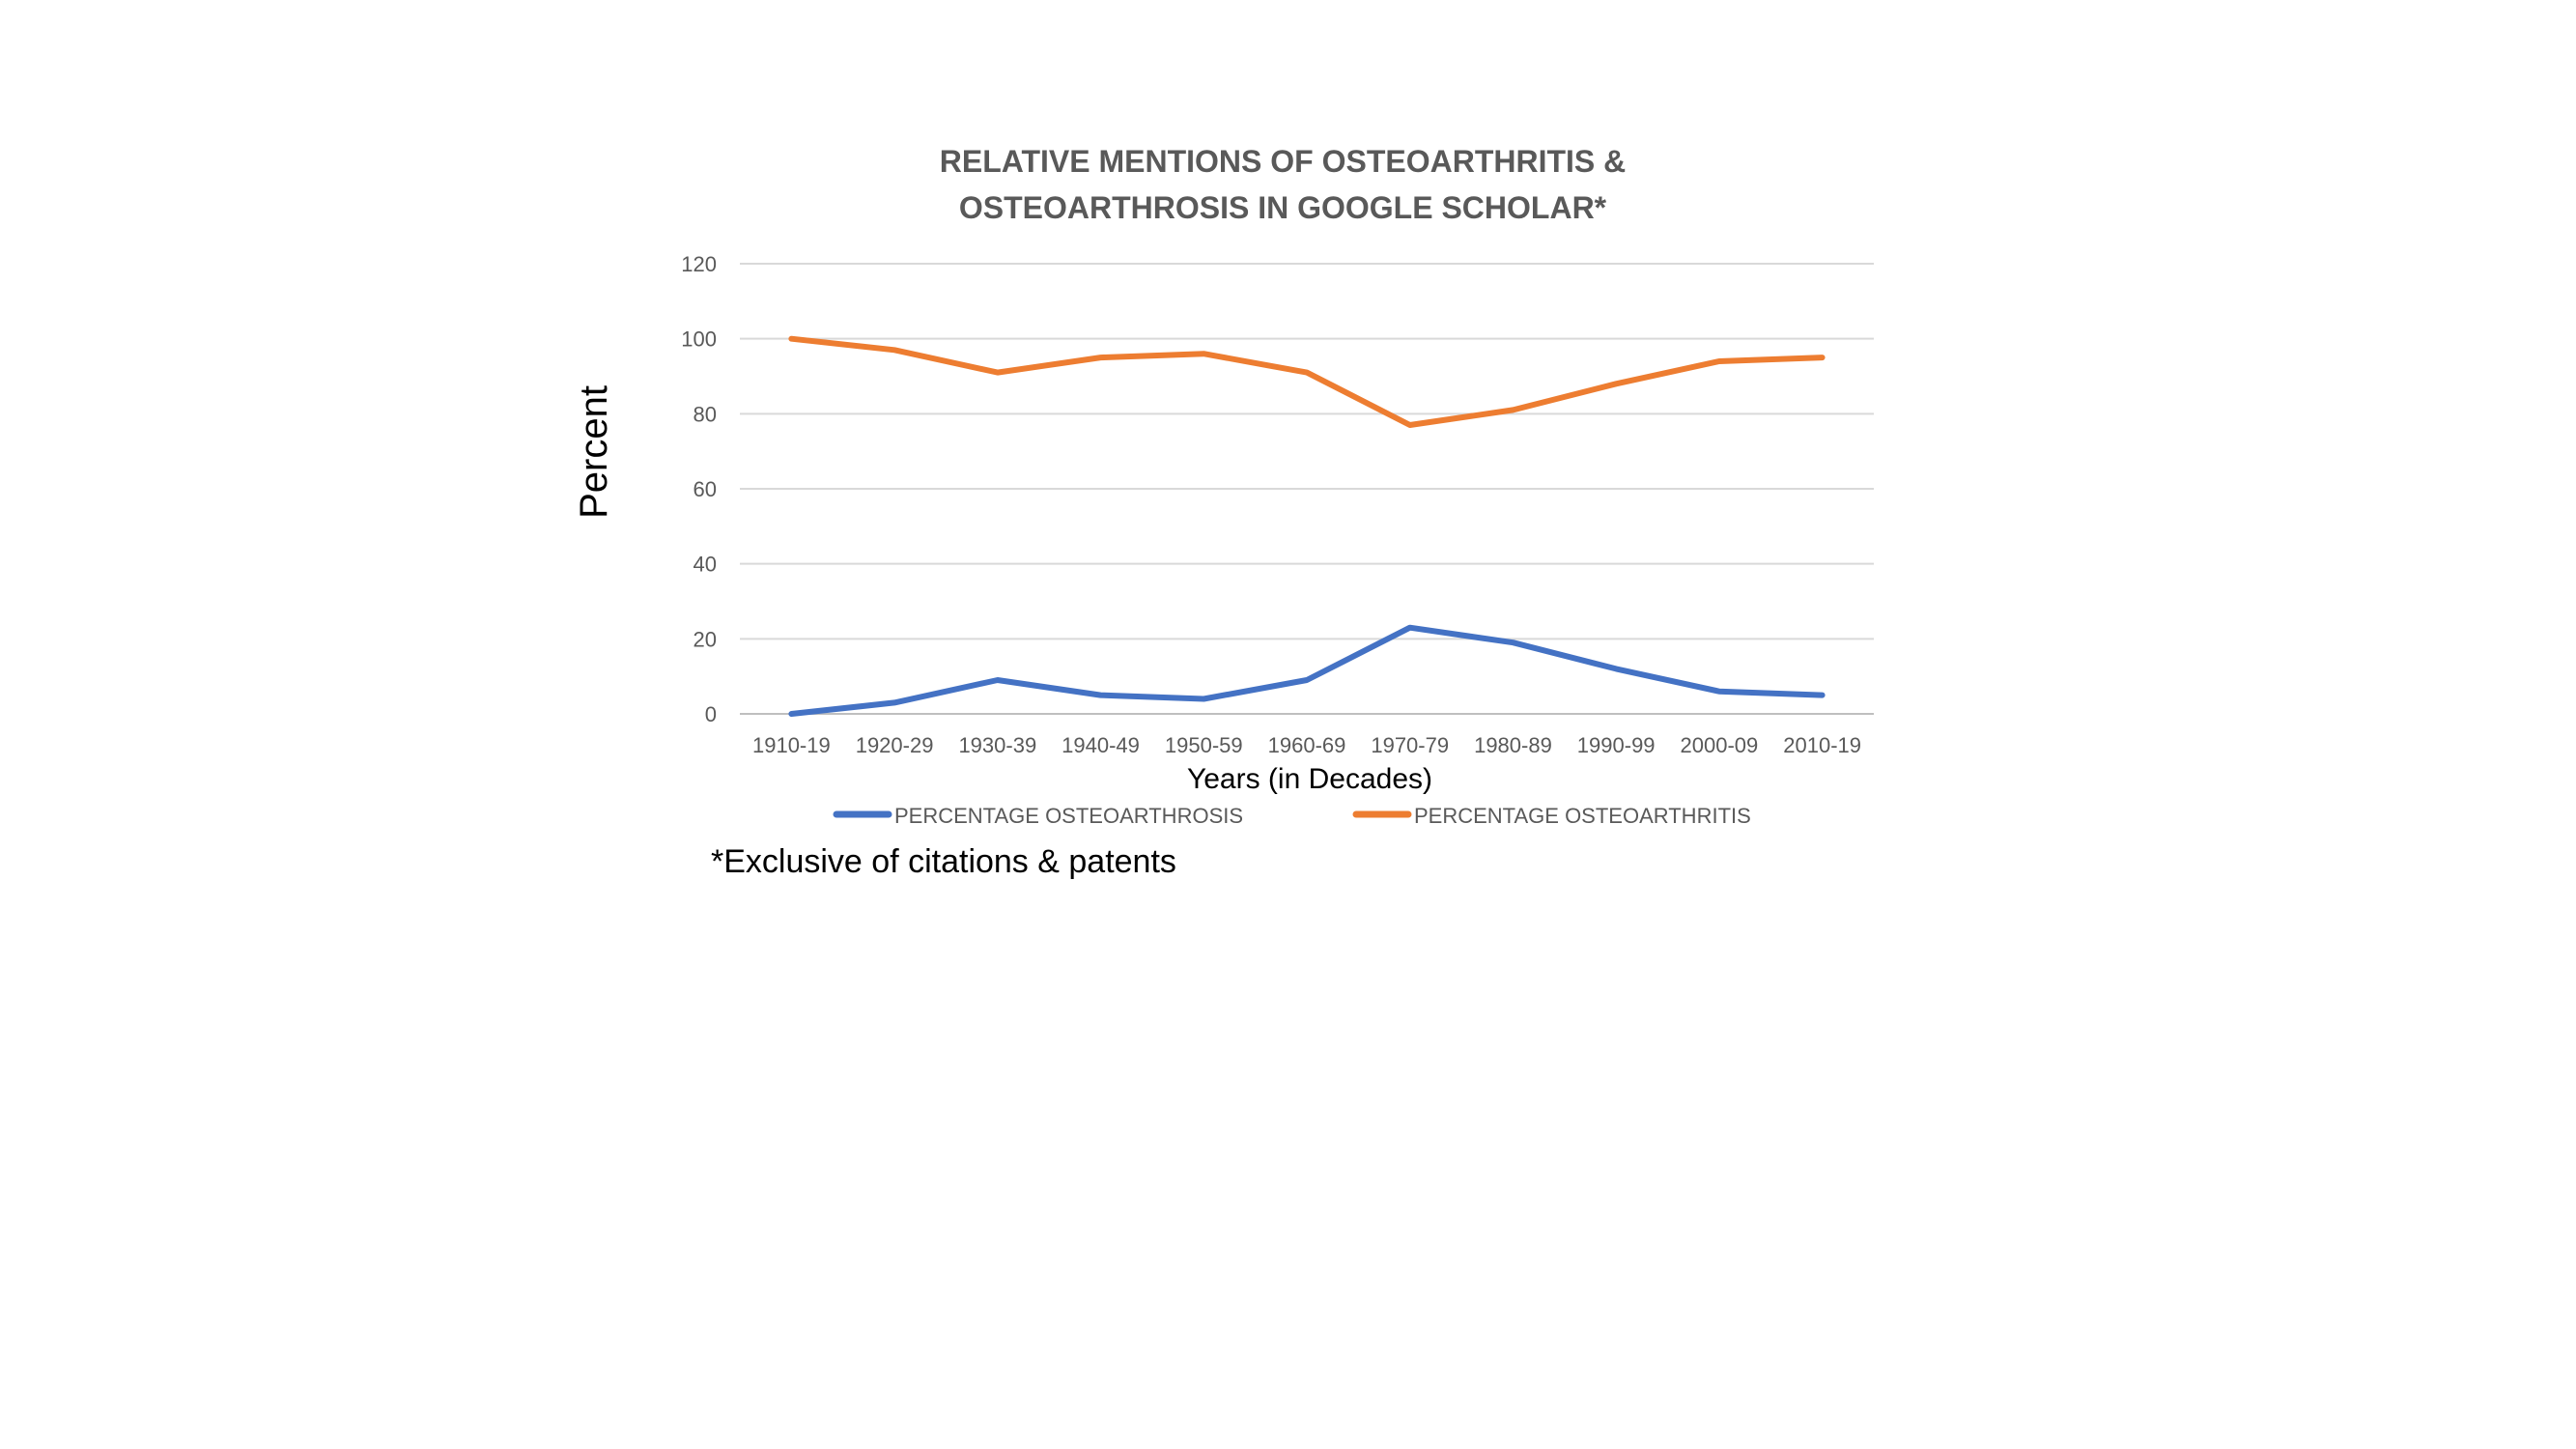 The width and height of the screenshot is (2576, 1449). Describe the element at coordinates (1283, 207) in the screenshot. I see `chart-title-line-2: OSTEOARTHROSIS IN GOOGLE SCHOLAR*` at that location.